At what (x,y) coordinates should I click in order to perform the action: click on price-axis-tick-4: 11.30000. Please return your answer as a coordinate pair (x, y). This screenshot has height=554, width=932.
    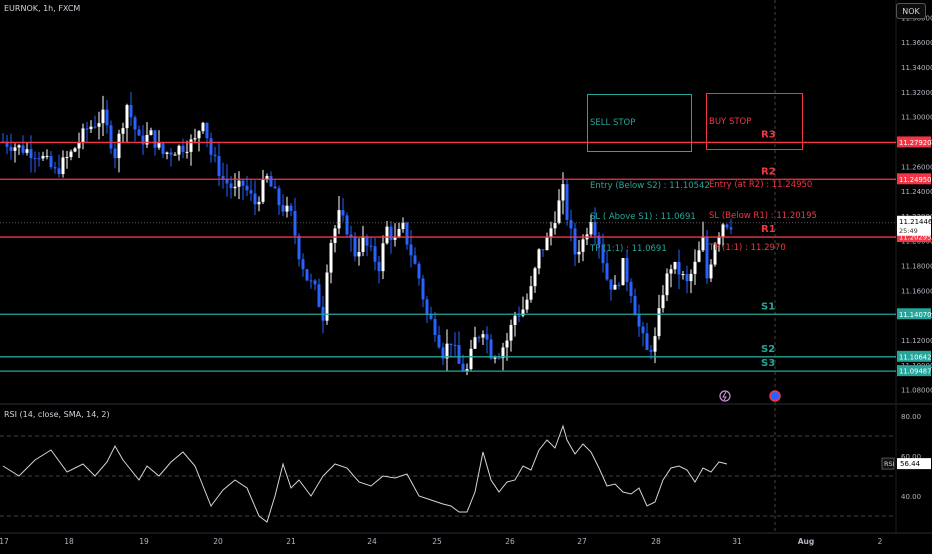
    Looking at the image, I should click on (916, 118).